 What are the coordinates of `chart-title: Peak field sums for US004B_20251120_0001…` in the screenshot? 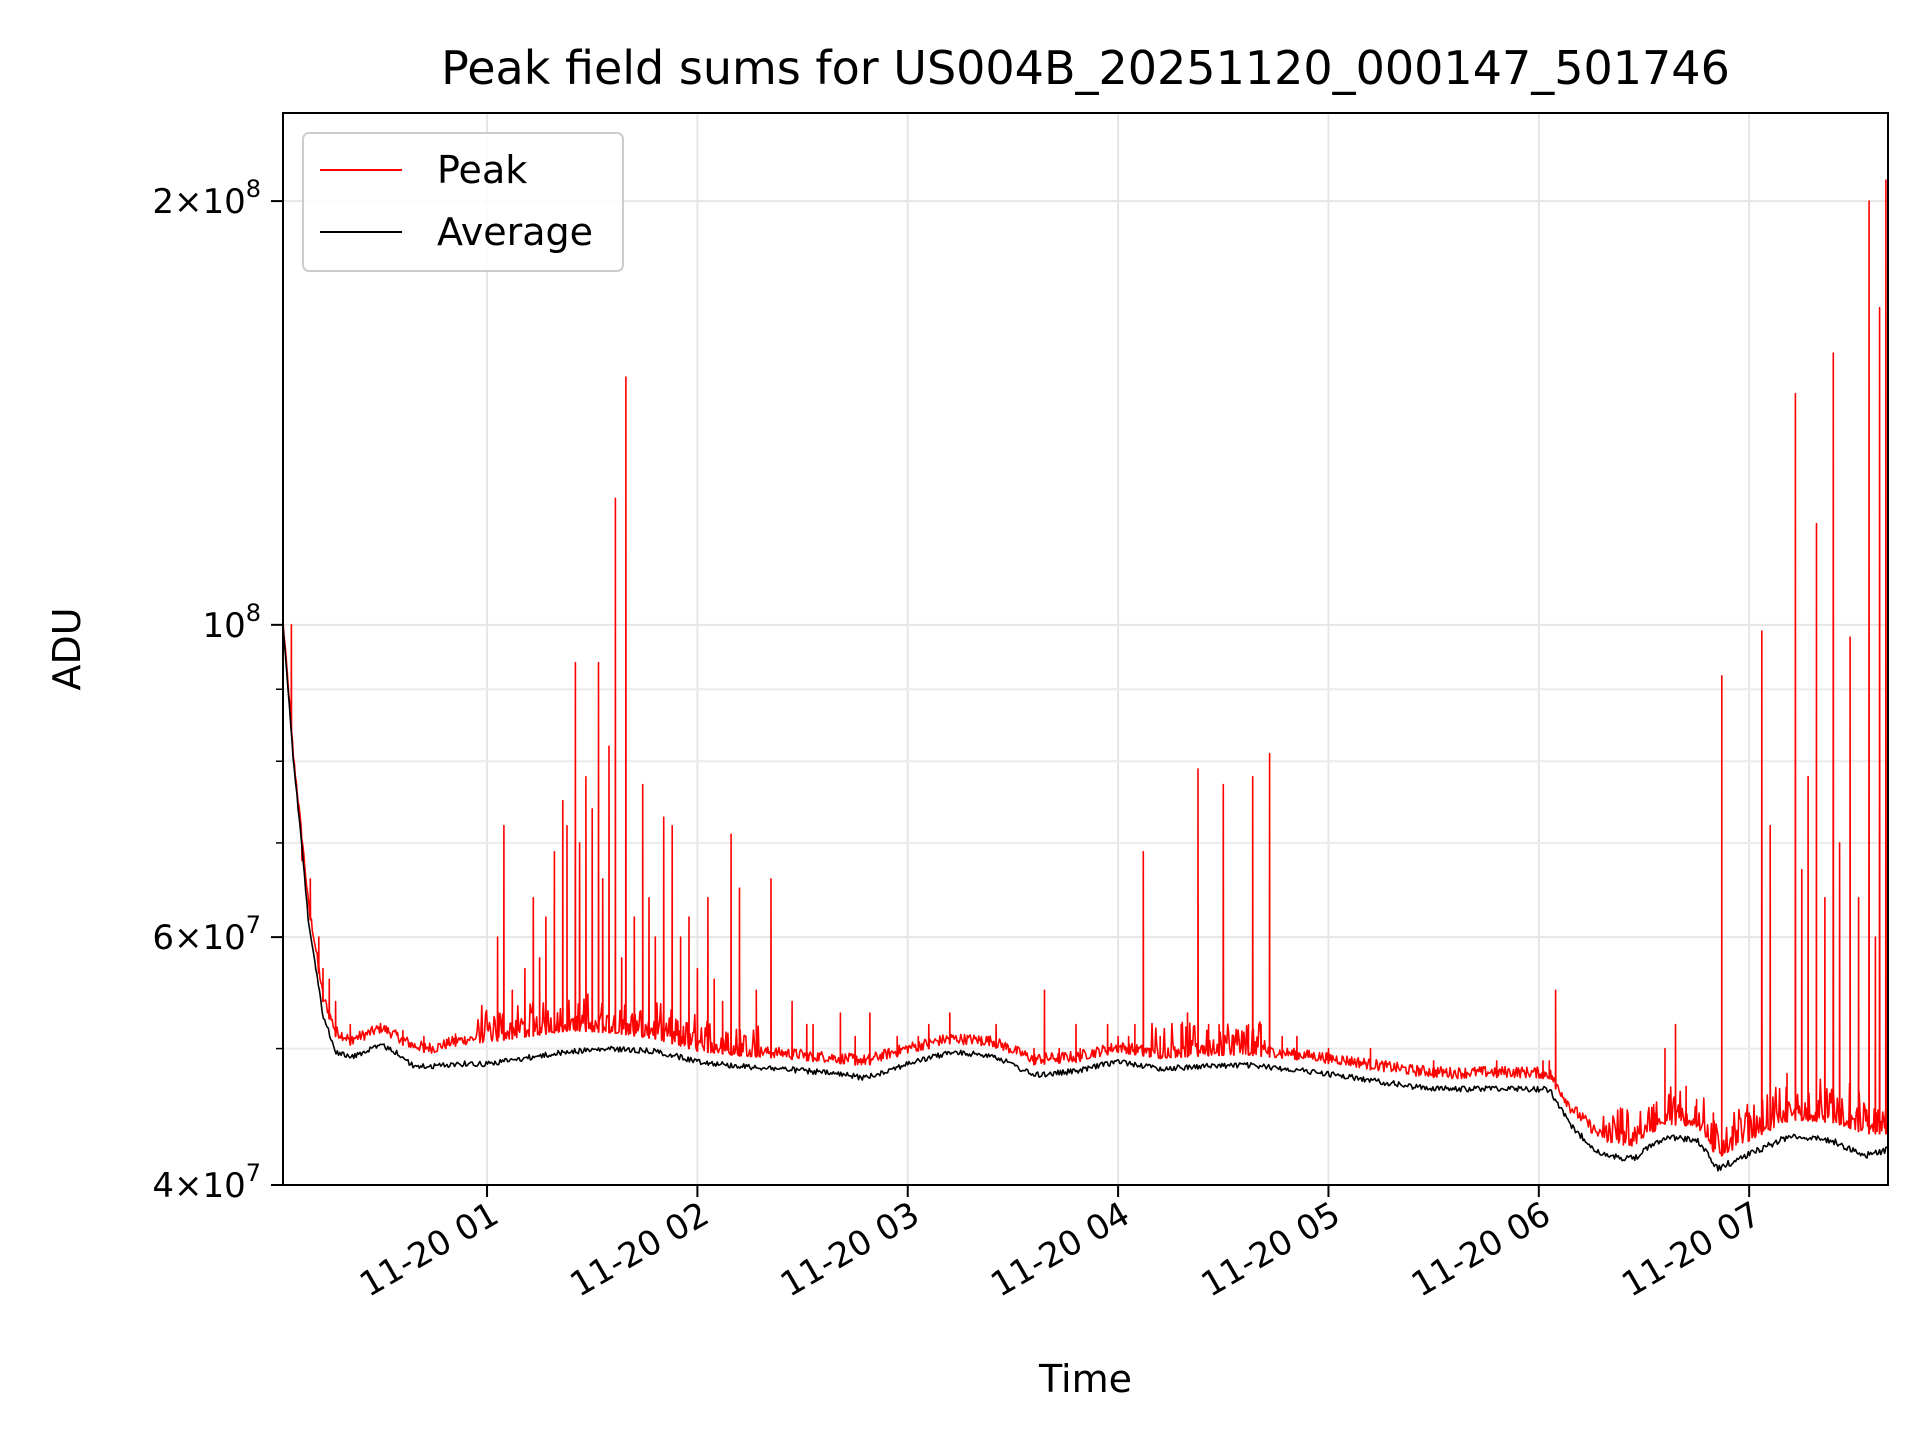 It's located at (1085, 68).